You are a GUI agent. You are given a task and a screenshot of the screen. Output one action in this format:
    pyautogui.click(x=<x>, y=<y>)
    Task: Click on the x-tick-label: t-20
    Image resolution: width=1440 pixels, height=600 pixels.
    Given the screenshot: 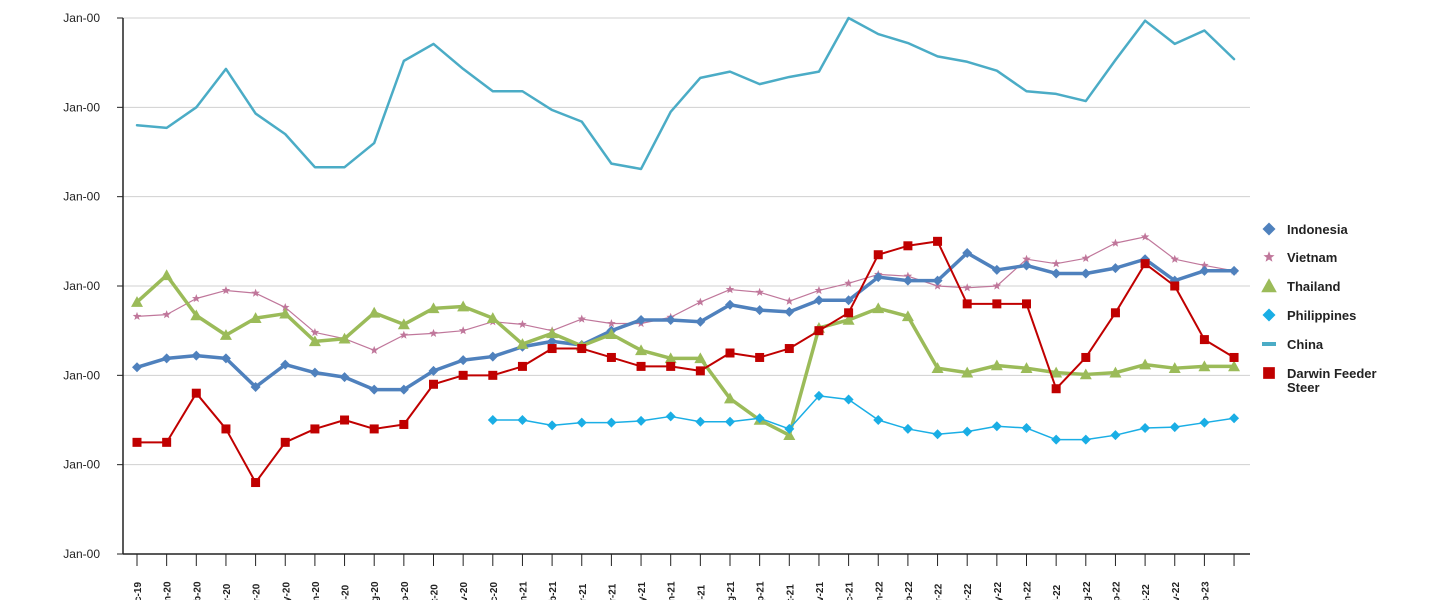 What is the action you would take?
    pyautogui.click(x=435, y=592)
    